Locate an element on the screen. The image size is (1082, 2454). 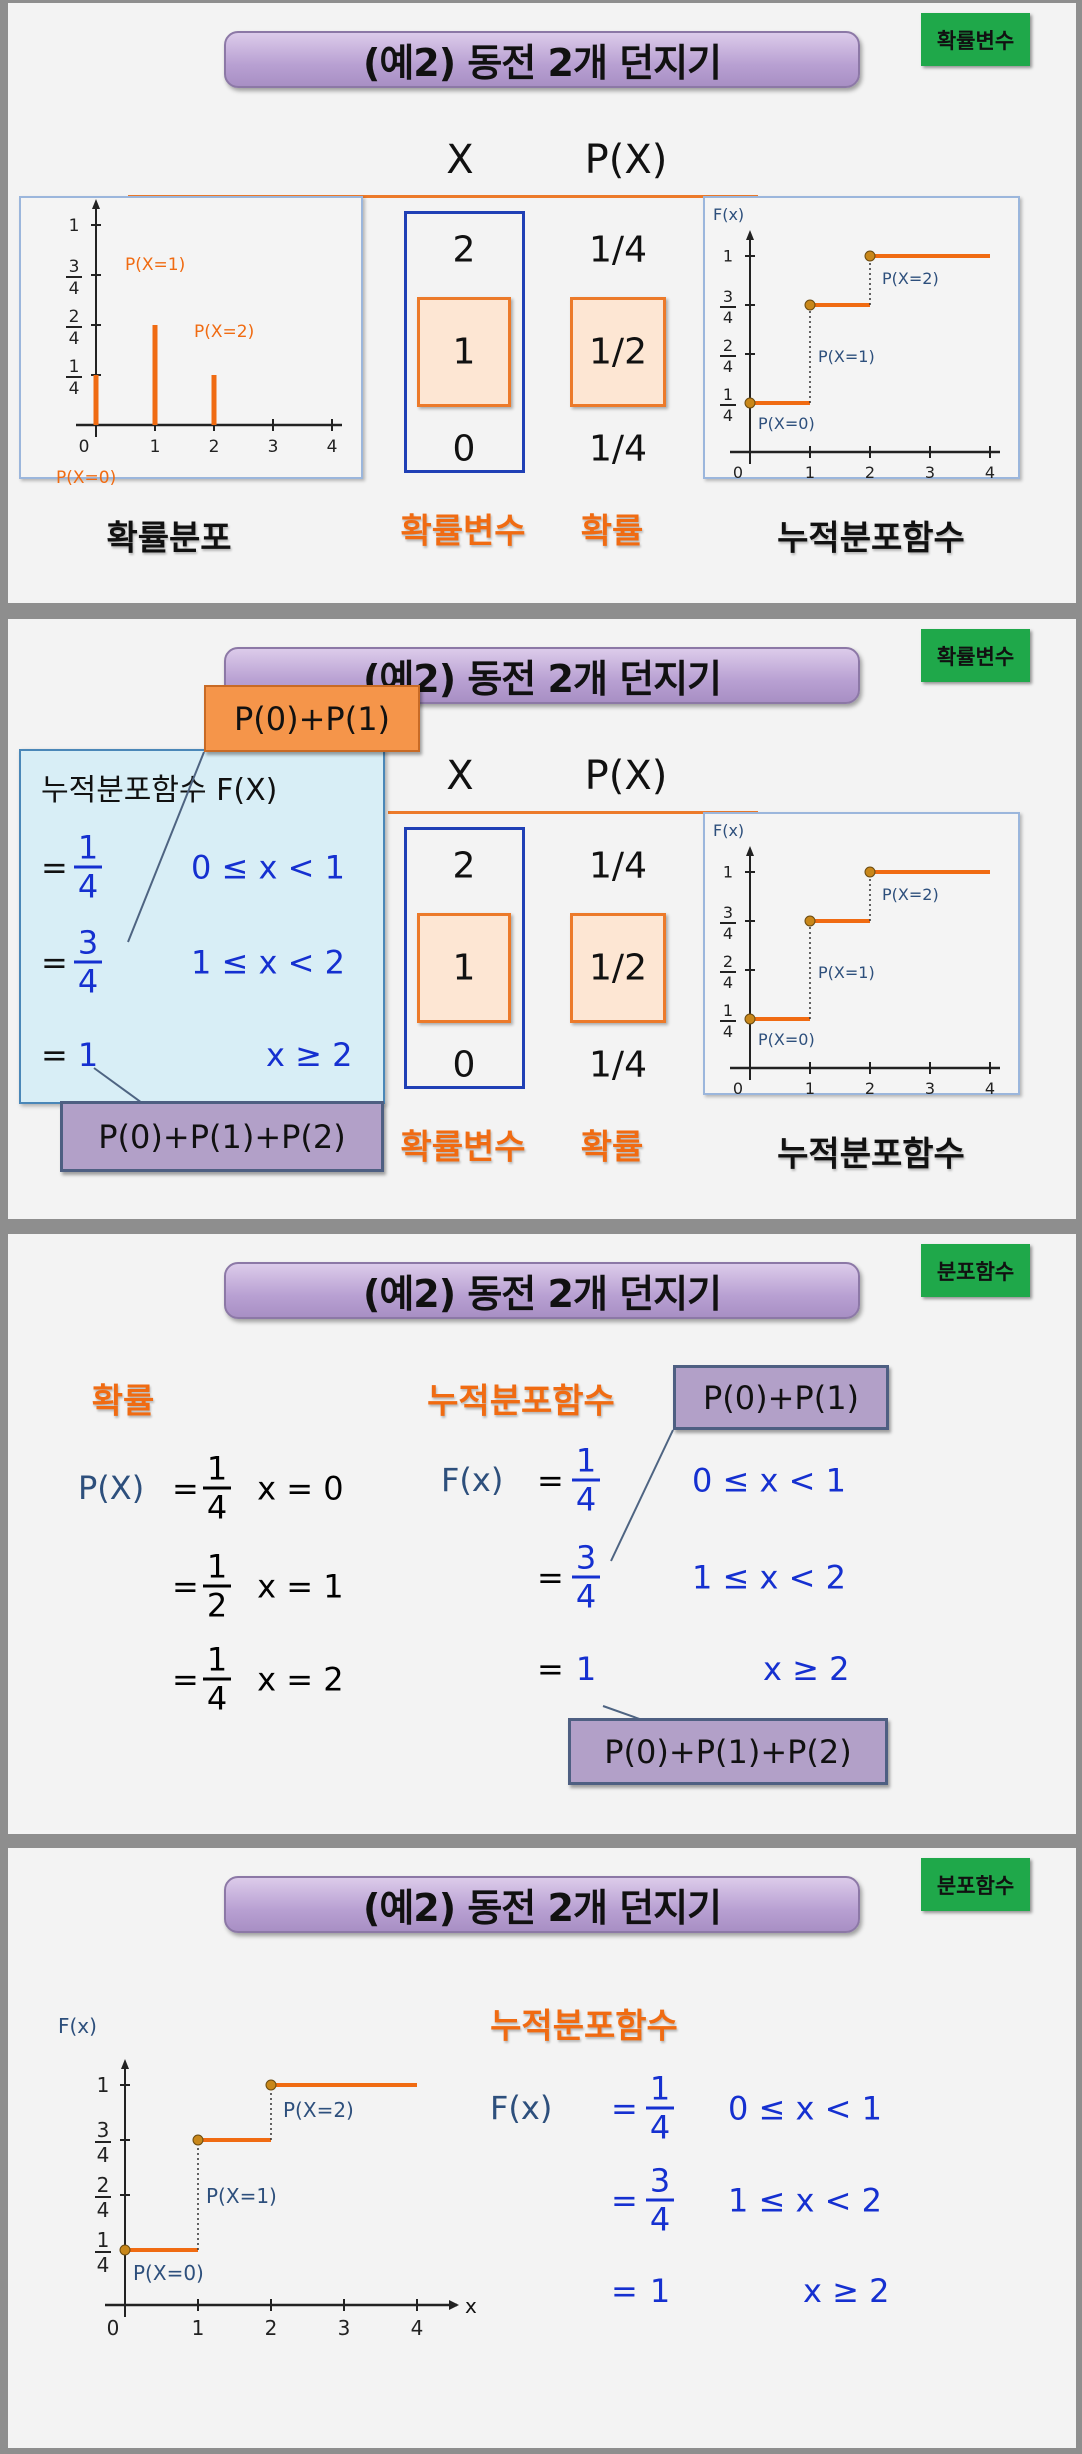
y-axis-label: F(x) is located at coordinates (728, 214).